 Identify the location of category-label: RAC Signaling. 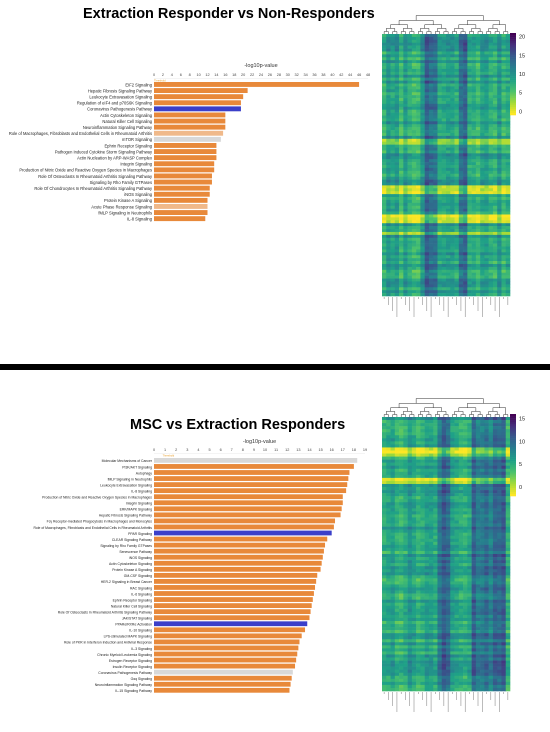
(141, 588).